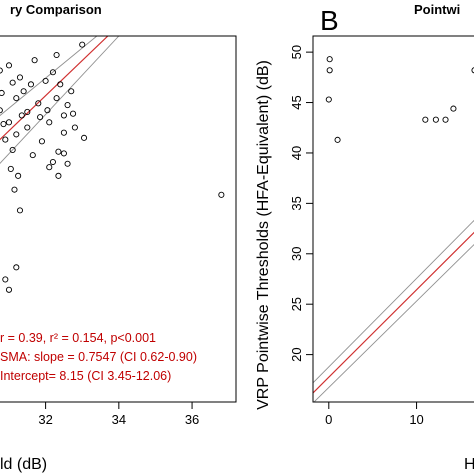  What do you see at coordinates (296, 254) in the screenshot?
I see `y-tick-label: 30` at bounding box center [296, 254].